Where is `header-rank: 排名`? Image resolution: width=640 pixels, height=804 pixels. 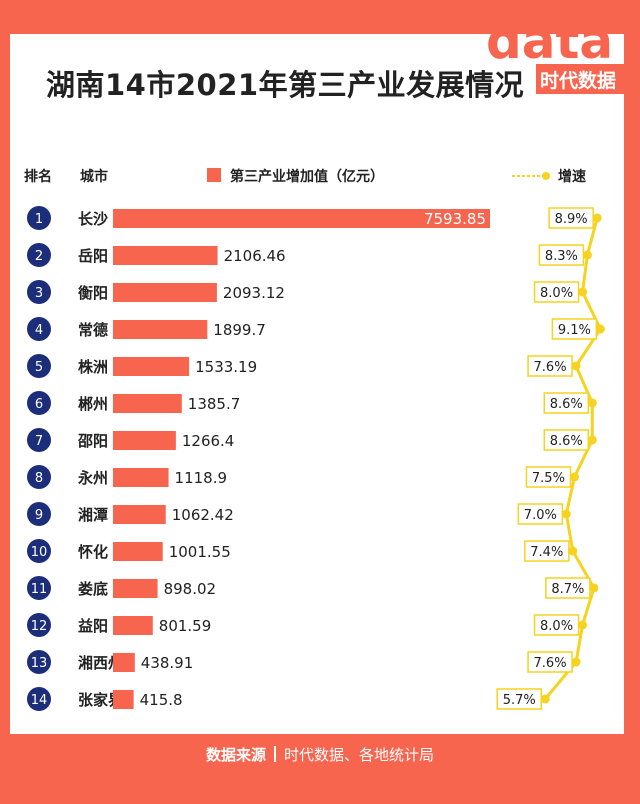
header-rank: 排名 is located at coordinates (38, 177).